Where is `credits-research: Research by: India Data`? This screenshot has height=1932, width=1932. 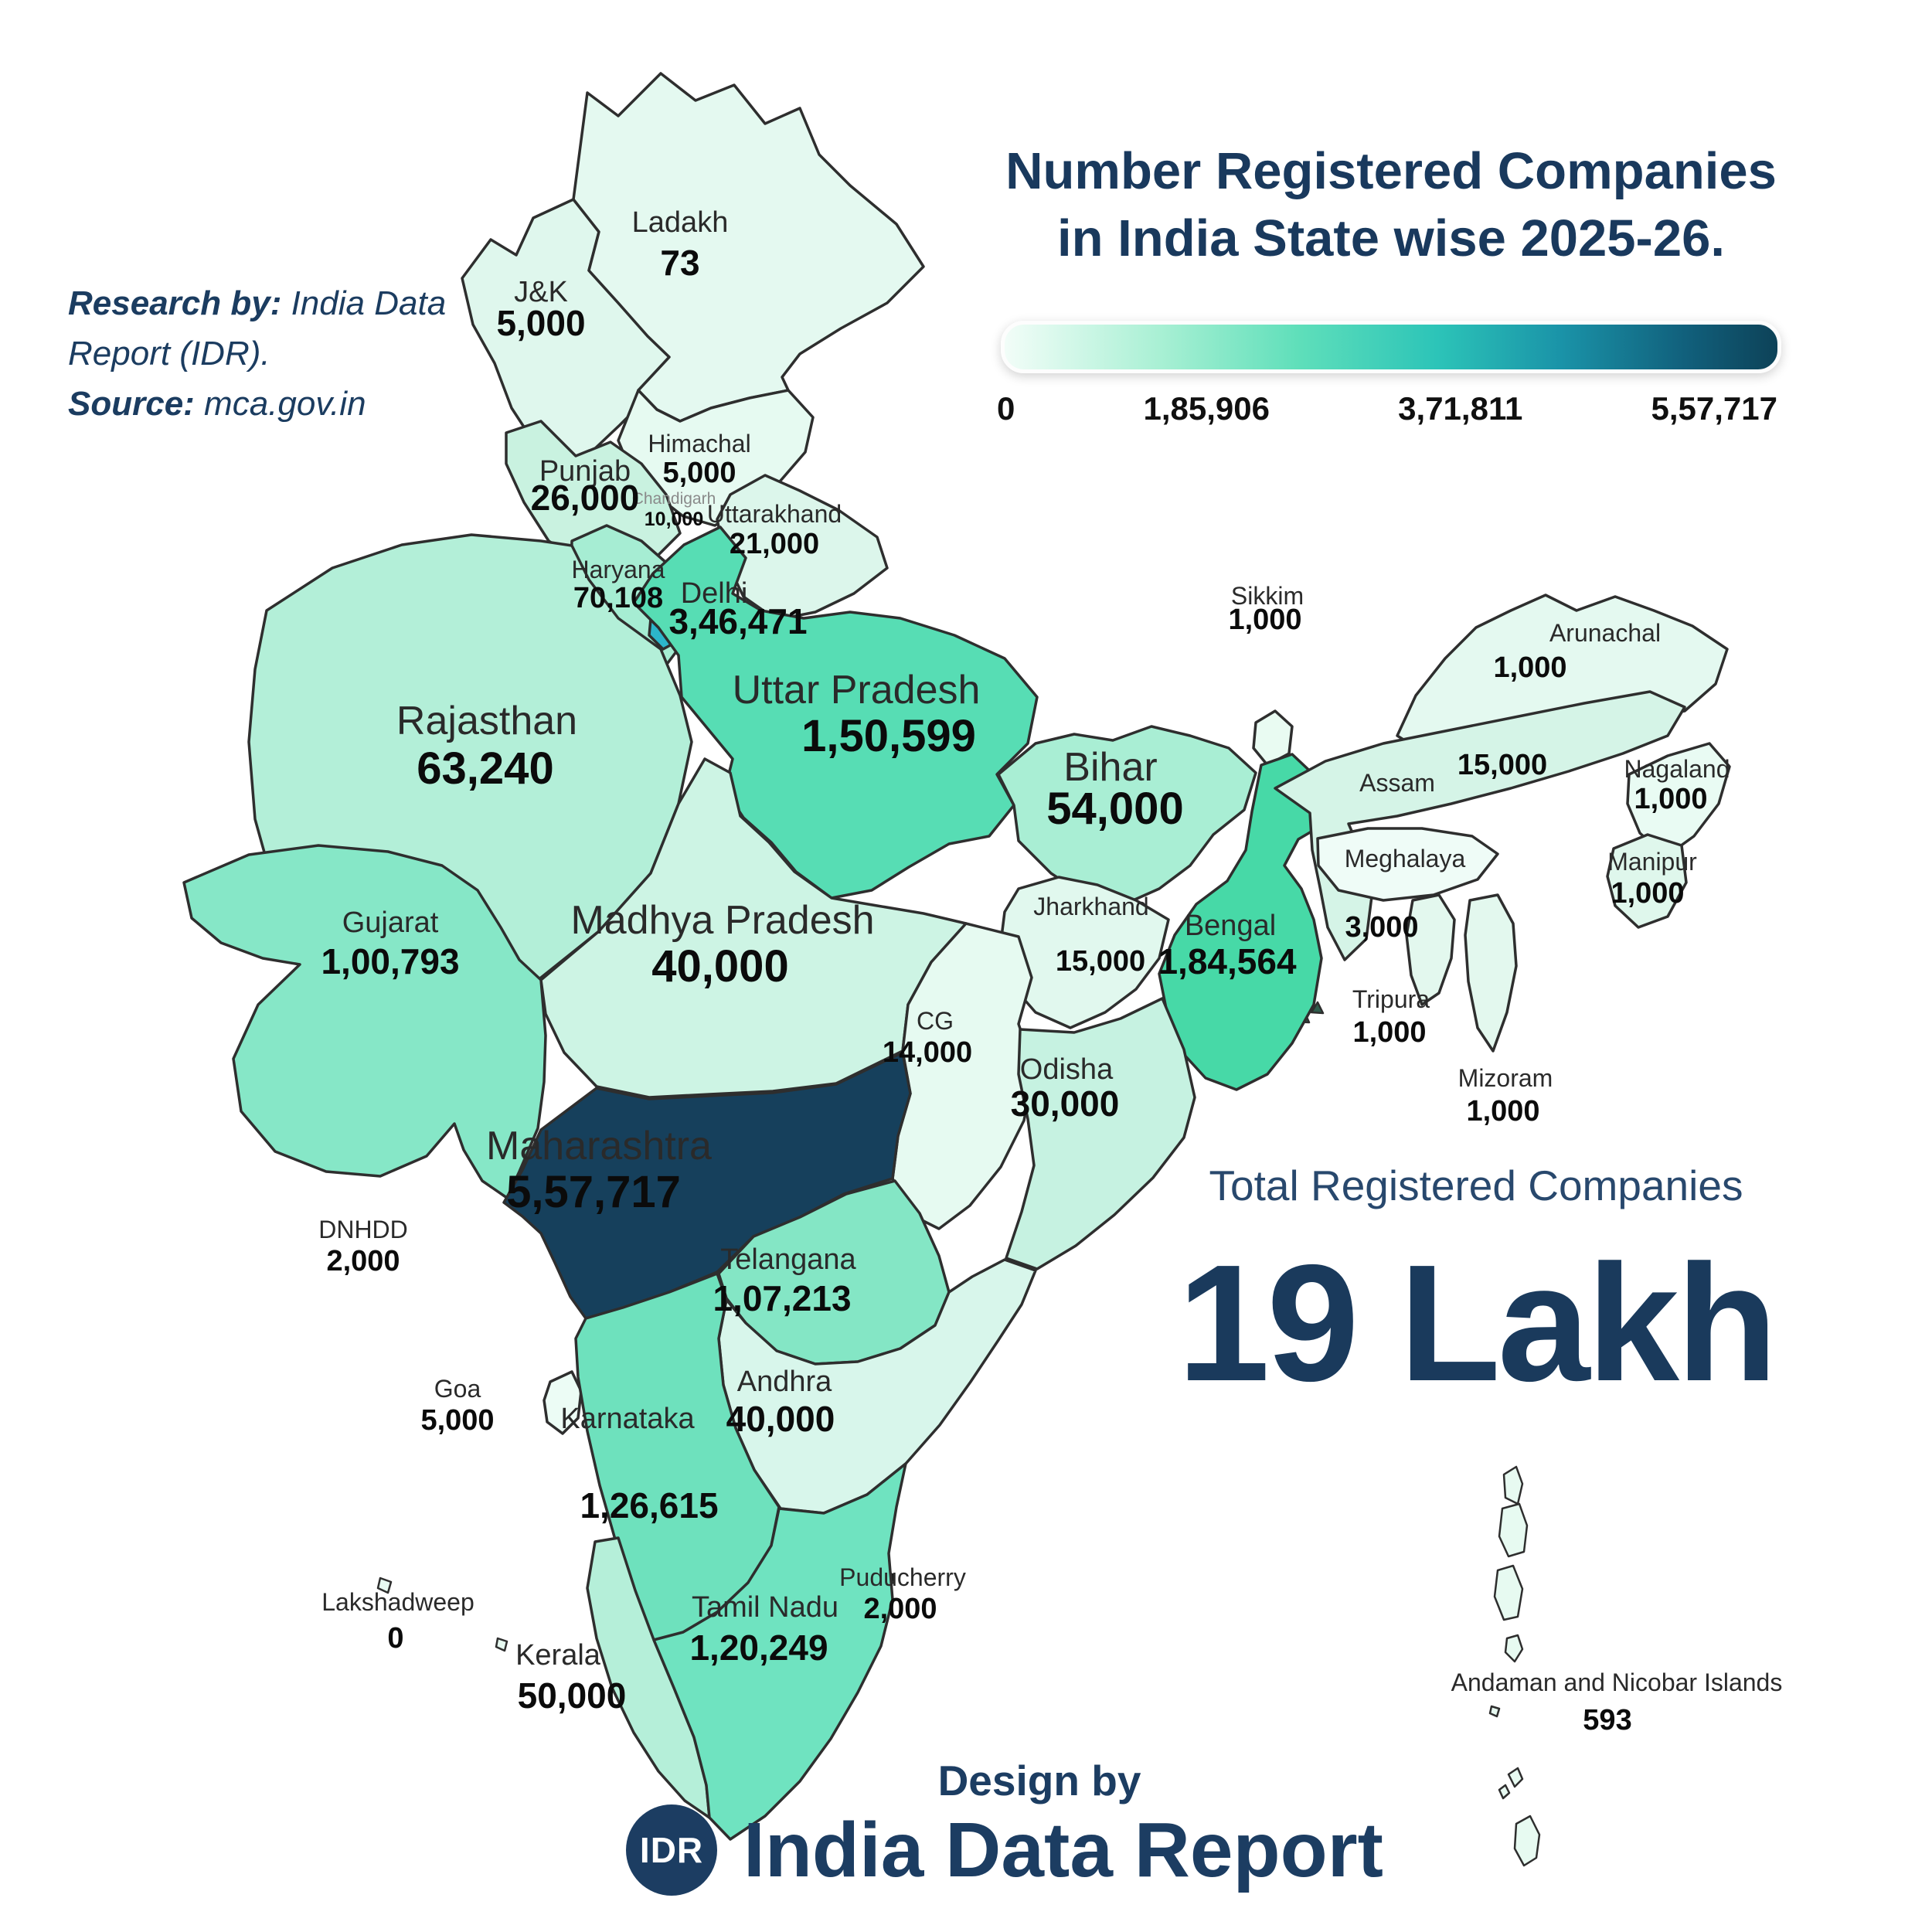
credits-research: Research by: India Data is located at coordinates (307, 303).